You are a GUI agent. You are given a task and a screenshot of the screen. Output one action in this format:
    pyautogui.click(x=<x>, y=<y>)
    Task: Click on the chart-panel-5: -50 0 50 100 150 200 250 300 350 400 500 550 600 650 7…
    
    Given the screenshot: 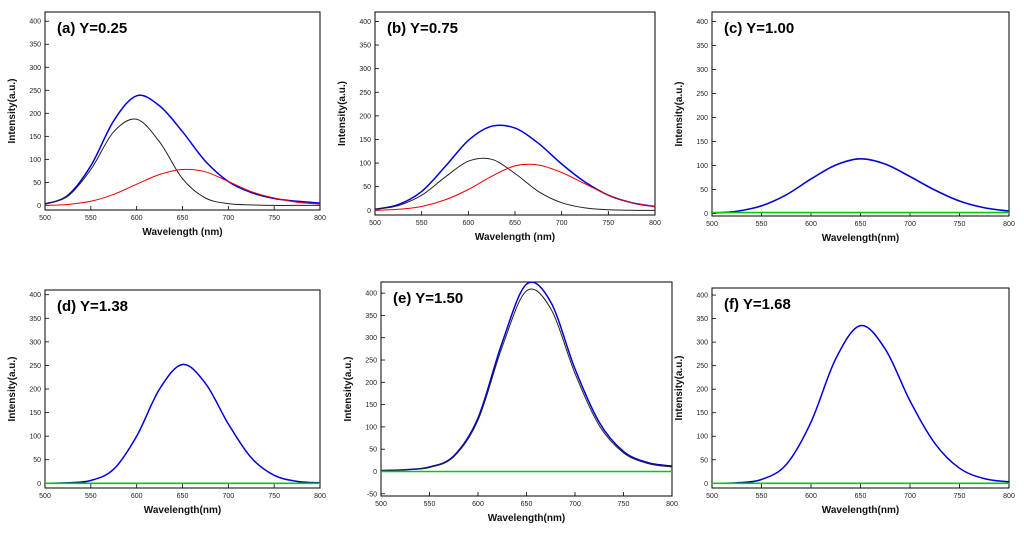 What is the action you would take?
    pyautogui.click(x=510, y=402)
    